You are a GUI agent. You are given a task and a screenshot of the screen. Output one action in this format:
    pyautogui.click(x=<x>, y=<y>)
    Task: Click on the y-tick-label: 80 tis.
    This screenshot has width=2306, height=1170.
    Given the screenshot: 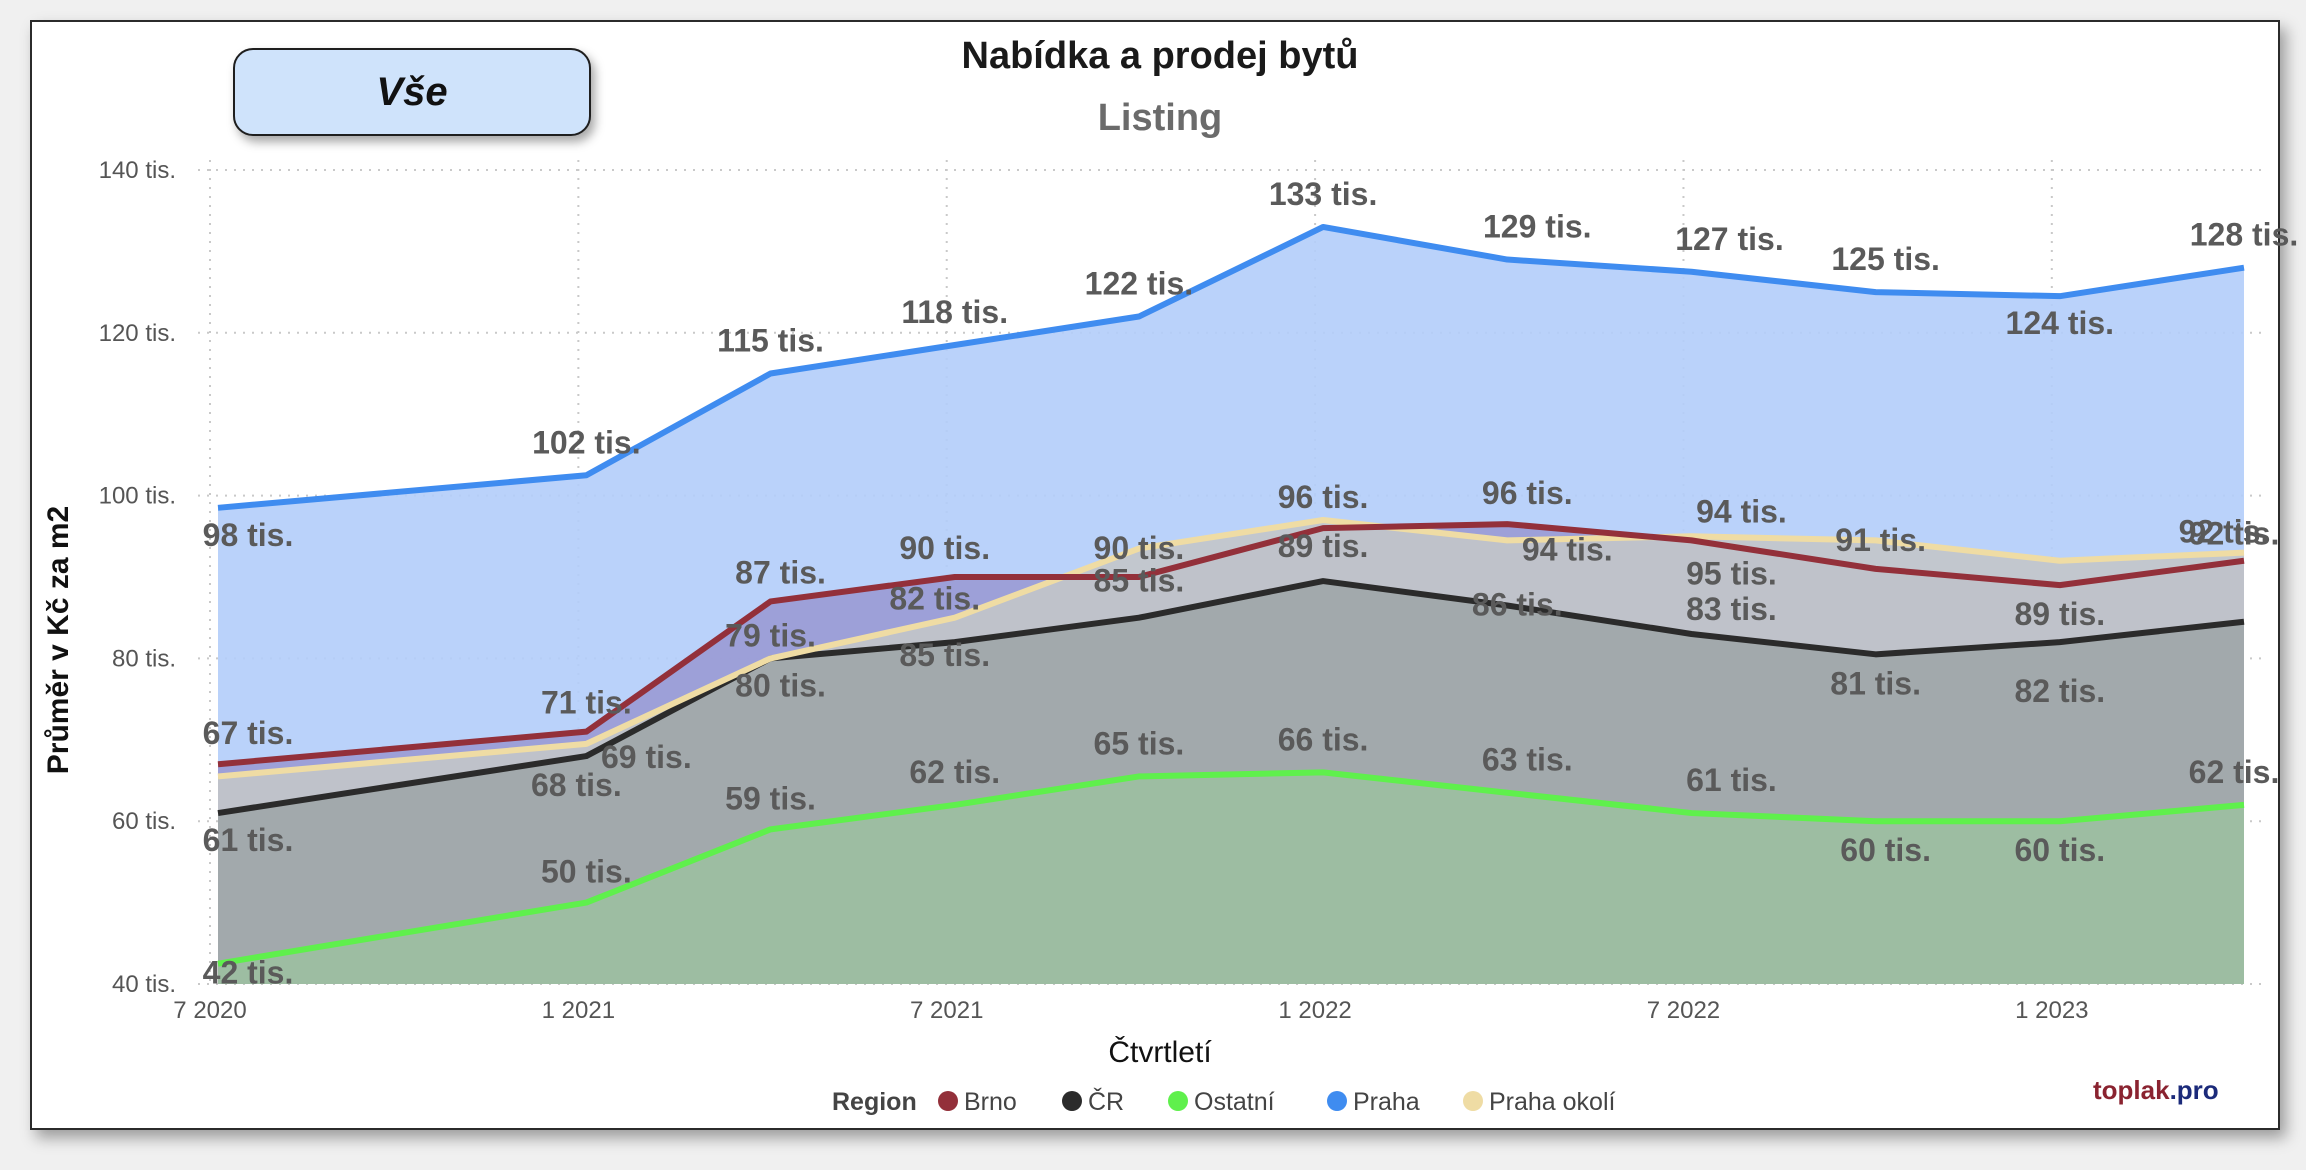 What is the action you would take?
    pyautogui.click(x=144, y=658)
    